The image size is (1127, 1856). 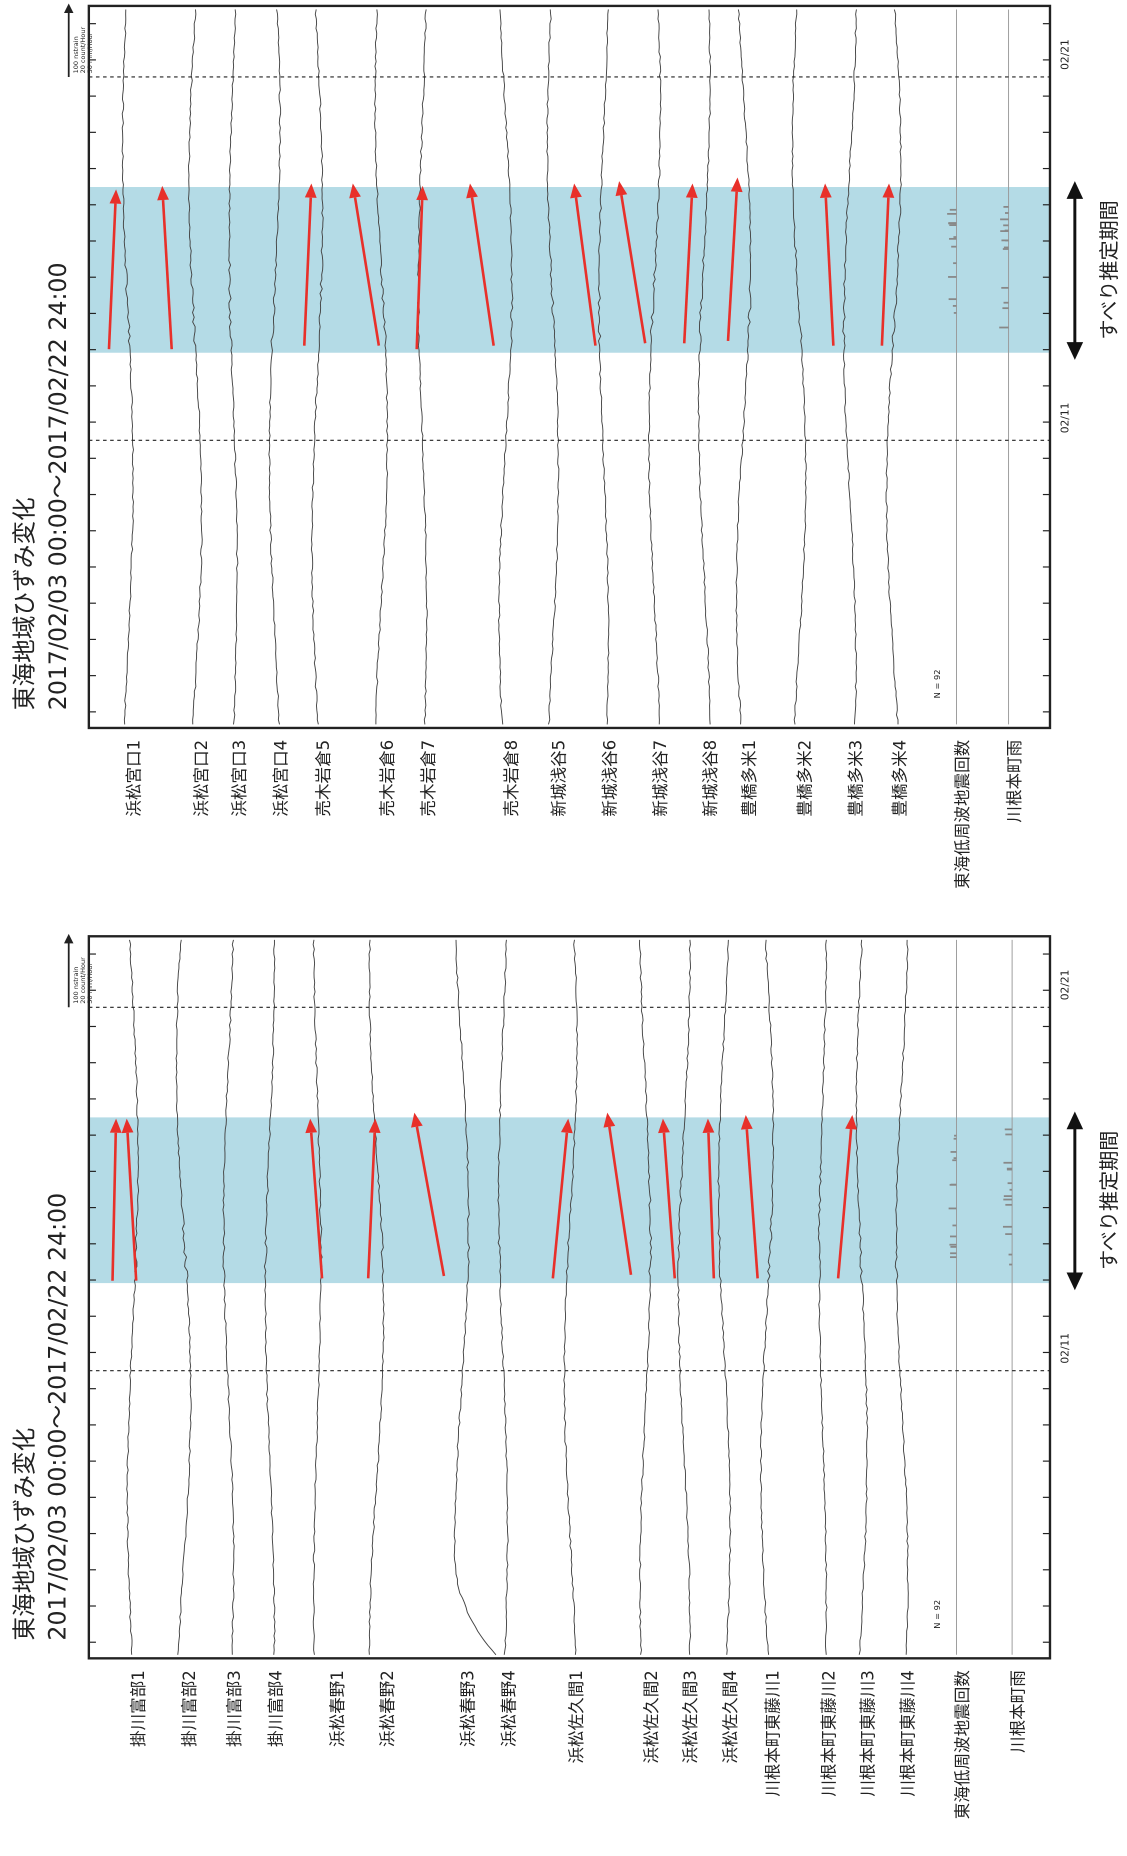 What do you see at coordinates (856, 778) in the screenshot?
I see `station-label: 豊橋多米3` at bounding box center [856, 778].